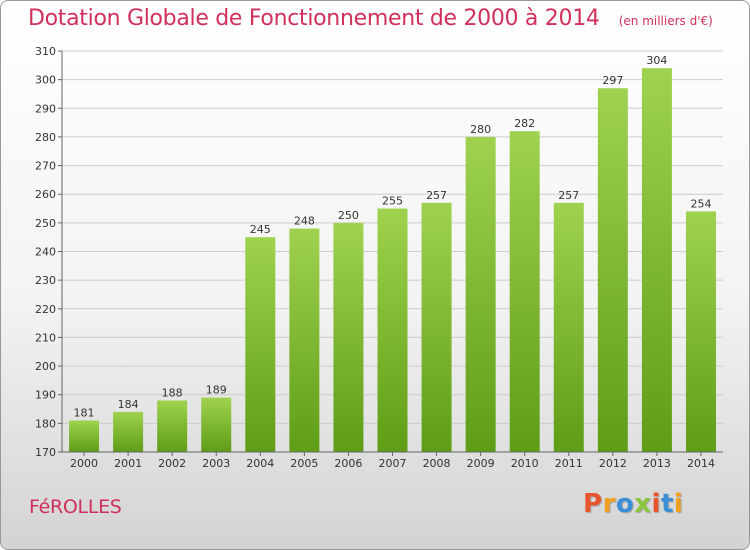  I want to click on data-label-2006: 250, so click(348, 215).